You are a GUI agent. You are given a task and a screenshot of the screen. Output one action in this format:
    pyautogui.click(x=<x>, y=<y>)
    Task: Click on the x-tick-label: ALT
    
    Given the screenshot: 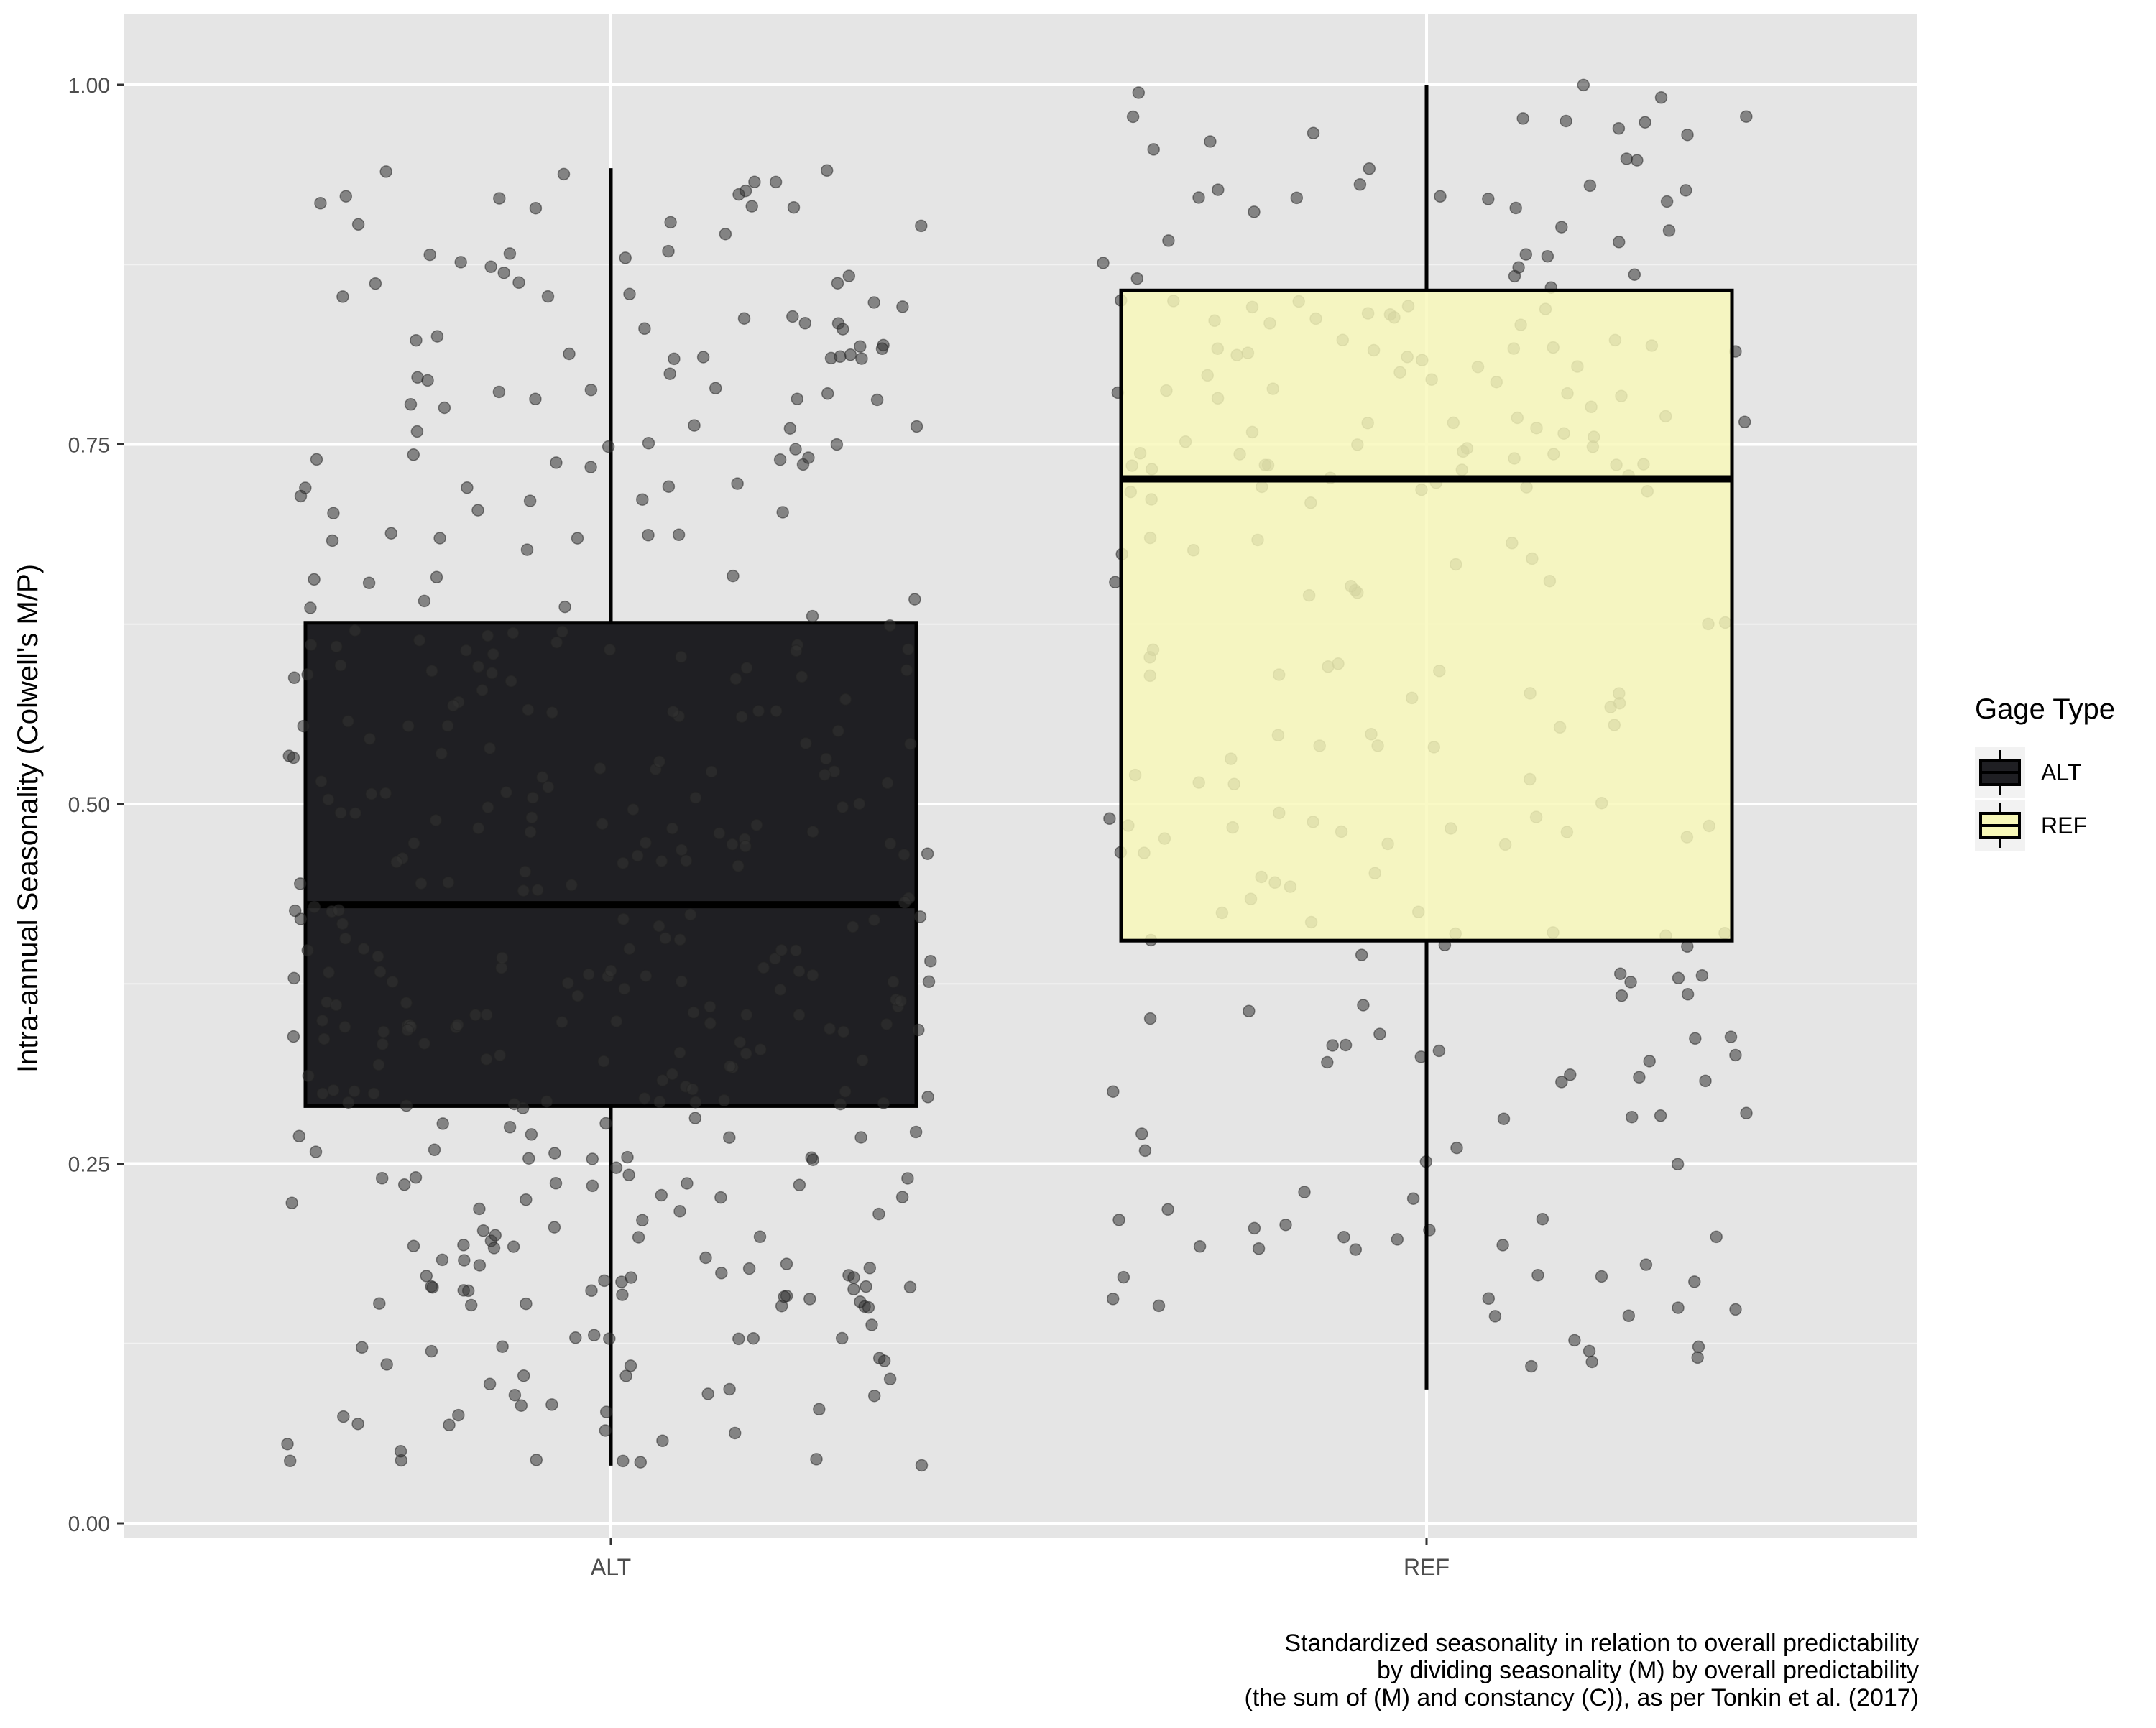 What is the action you would take?
    pyautogui.click(x=611, y=1567)
    